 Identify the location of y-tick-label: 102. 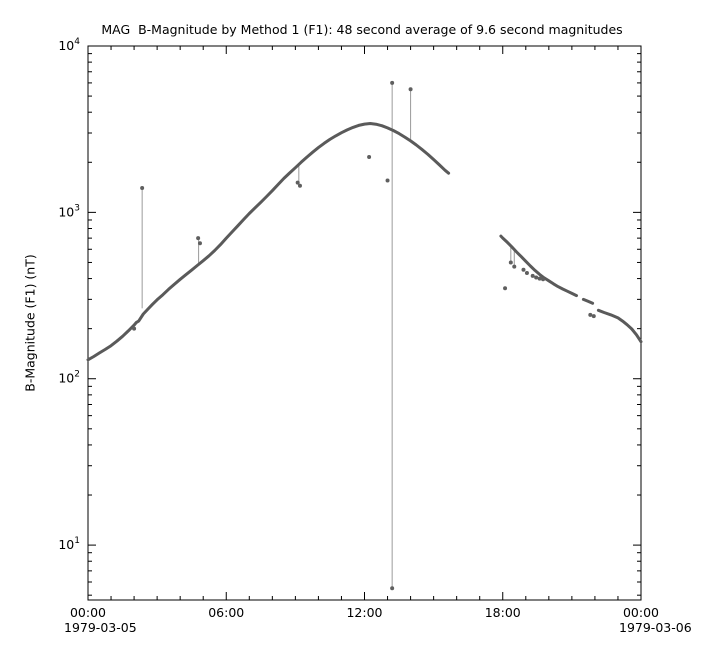
(69, 378).